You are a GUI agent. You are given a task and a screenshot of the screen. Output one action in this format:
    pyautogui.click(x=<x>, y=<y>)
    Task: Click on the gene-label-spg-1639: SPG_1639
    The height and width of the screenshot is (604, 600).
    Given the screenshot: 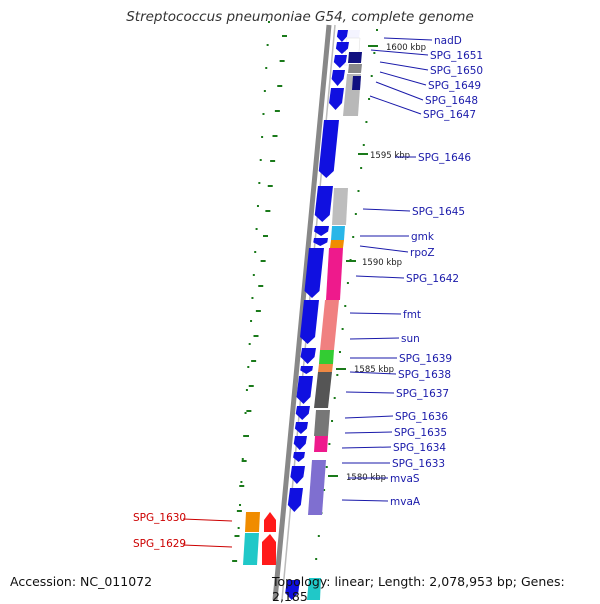 What is the action you would take?
    pyautogui.click(x=425, y=359)
    